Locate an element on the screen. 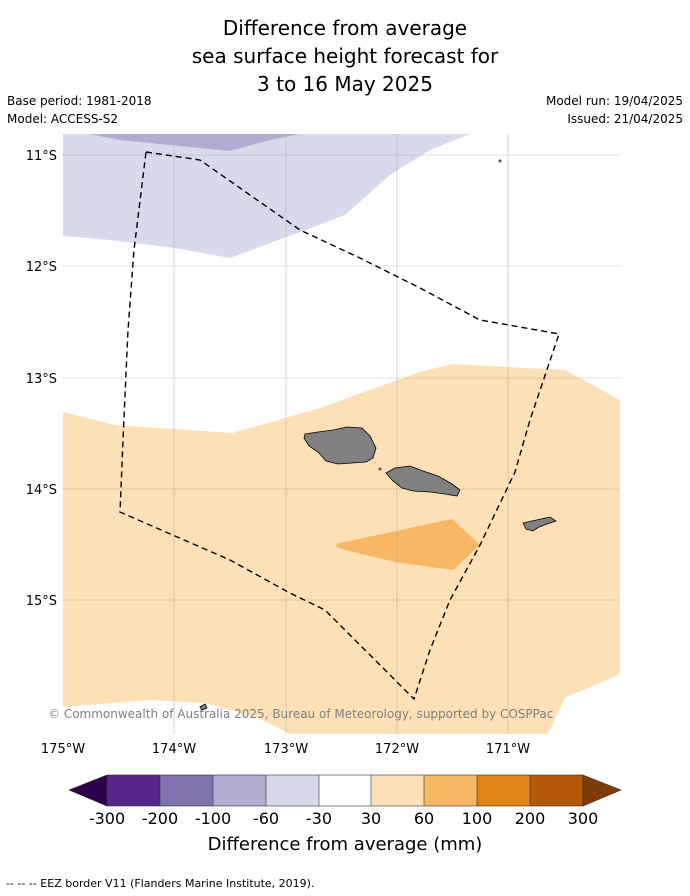  anomaly-region-minus60 is located at coordinates (195, 142).